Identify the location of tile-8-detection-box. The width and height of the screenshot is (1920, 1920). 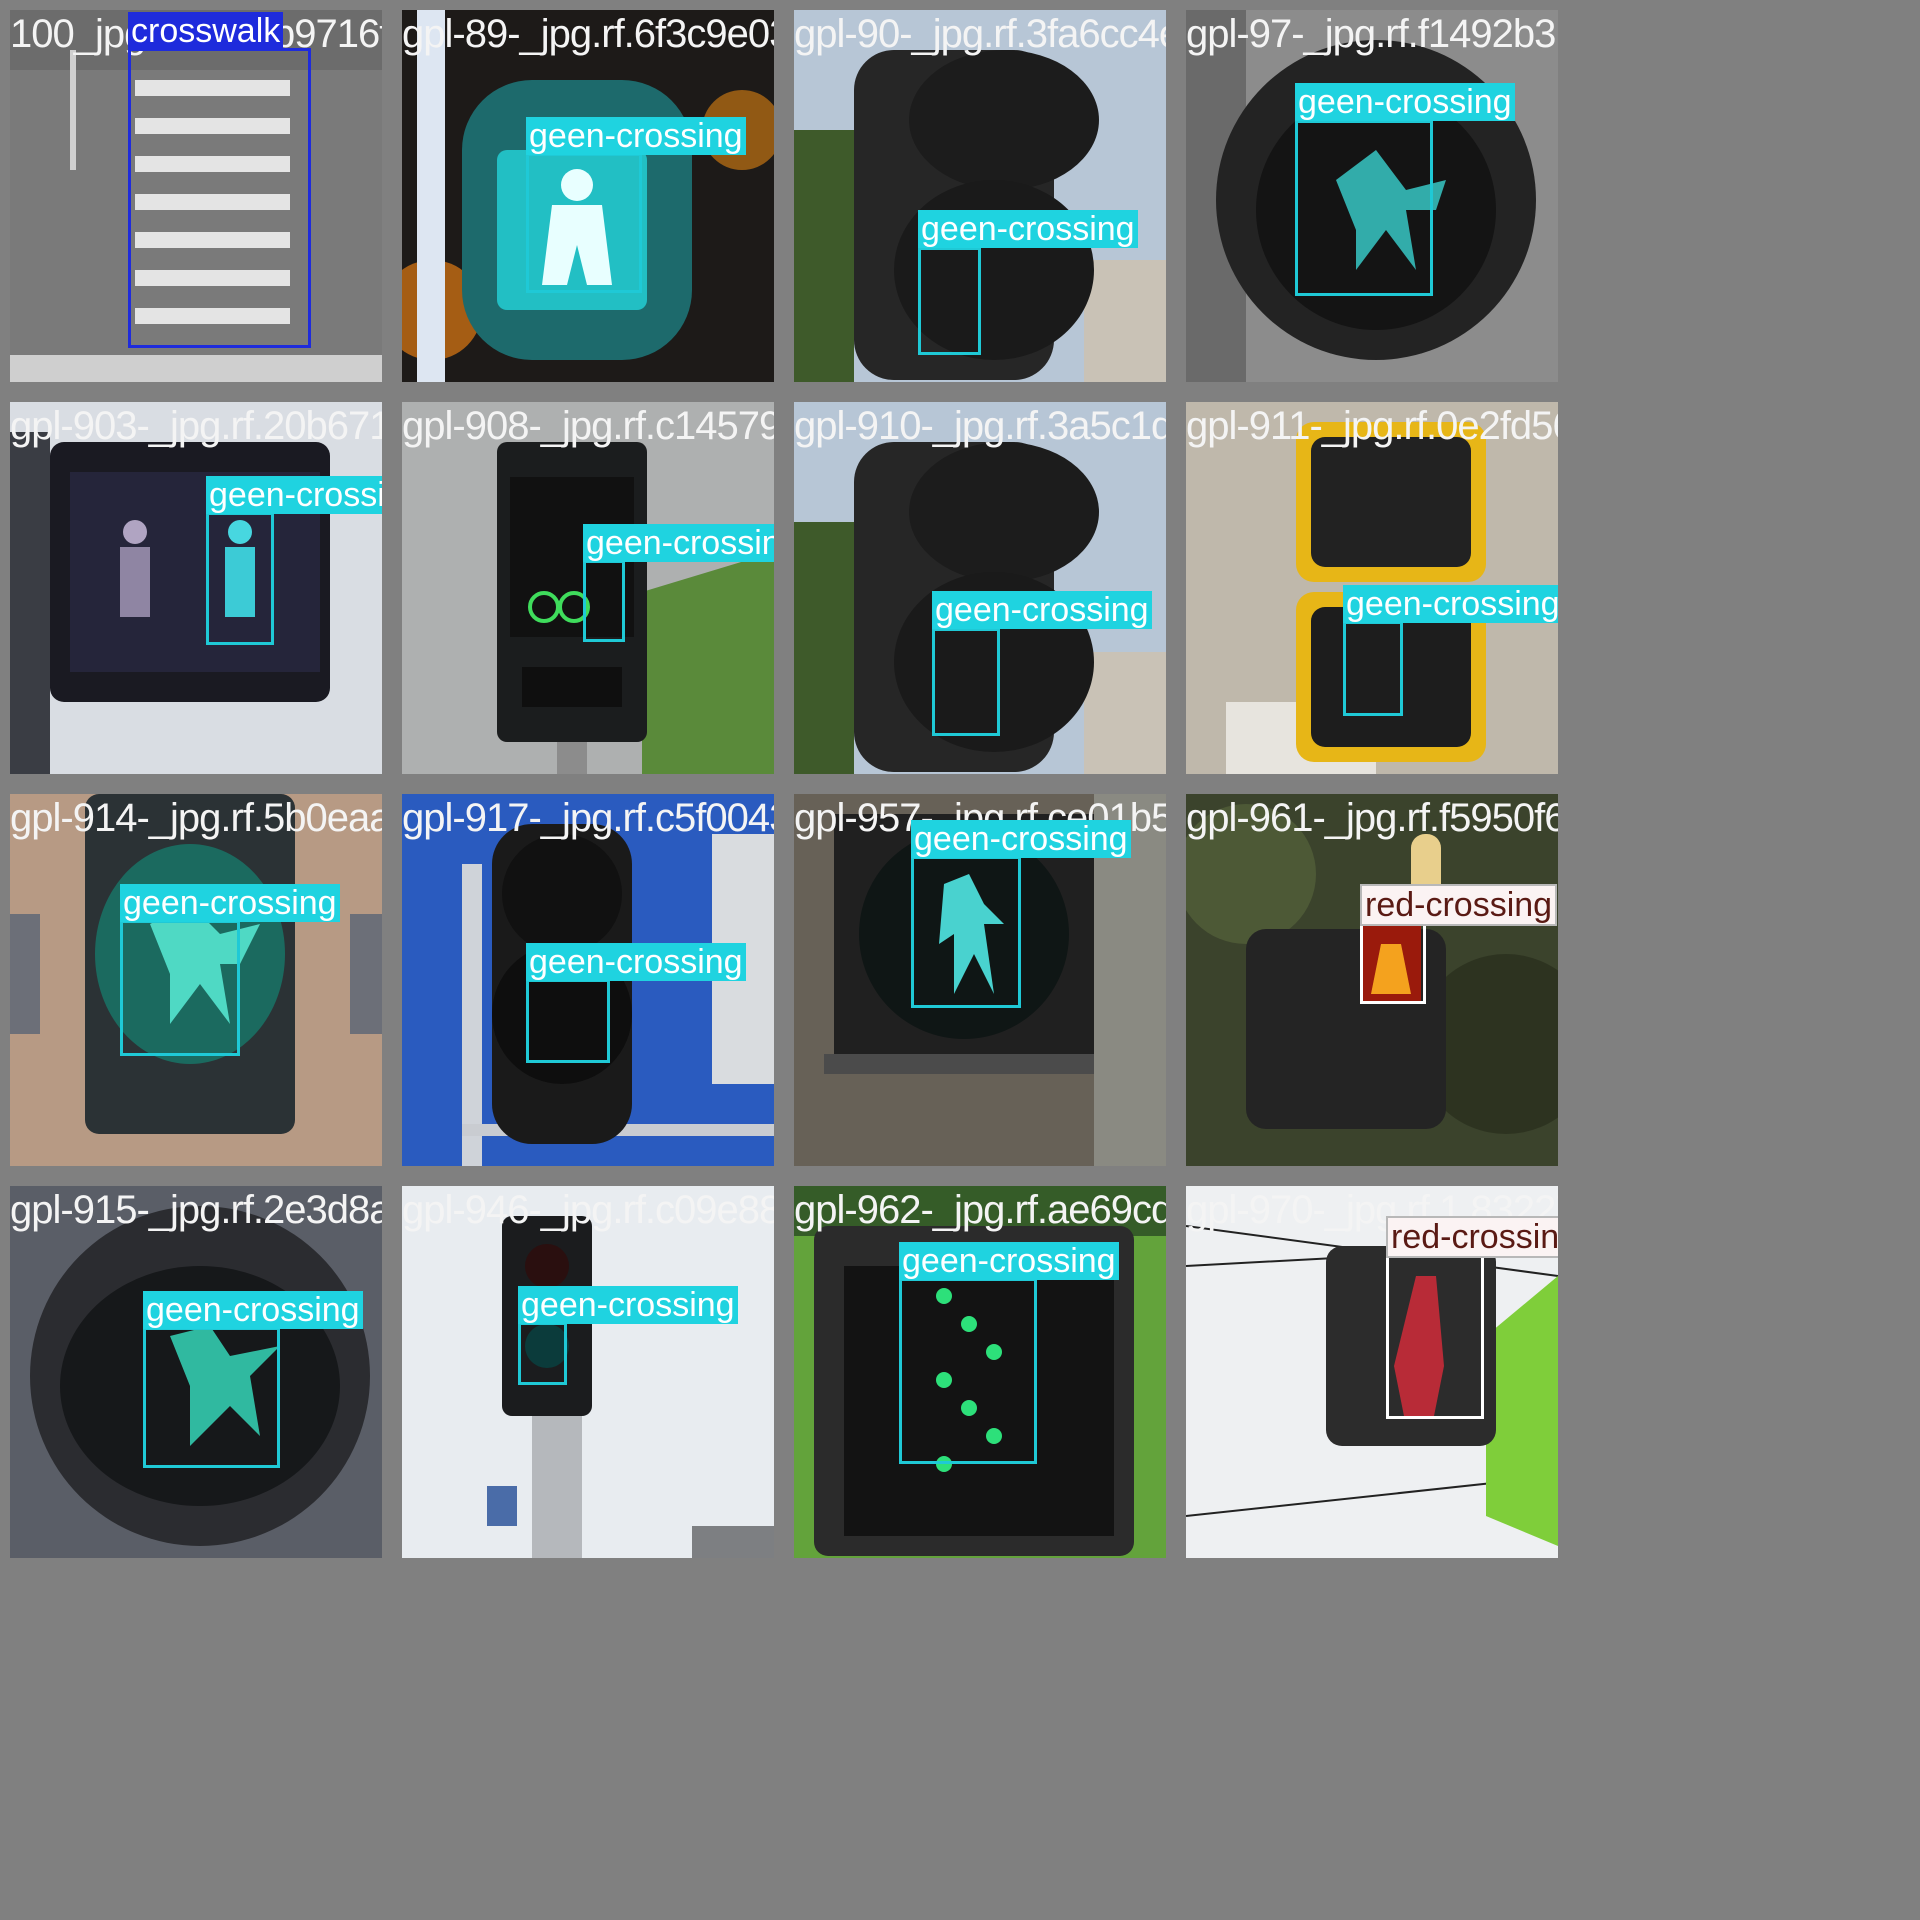
(1373, 668).